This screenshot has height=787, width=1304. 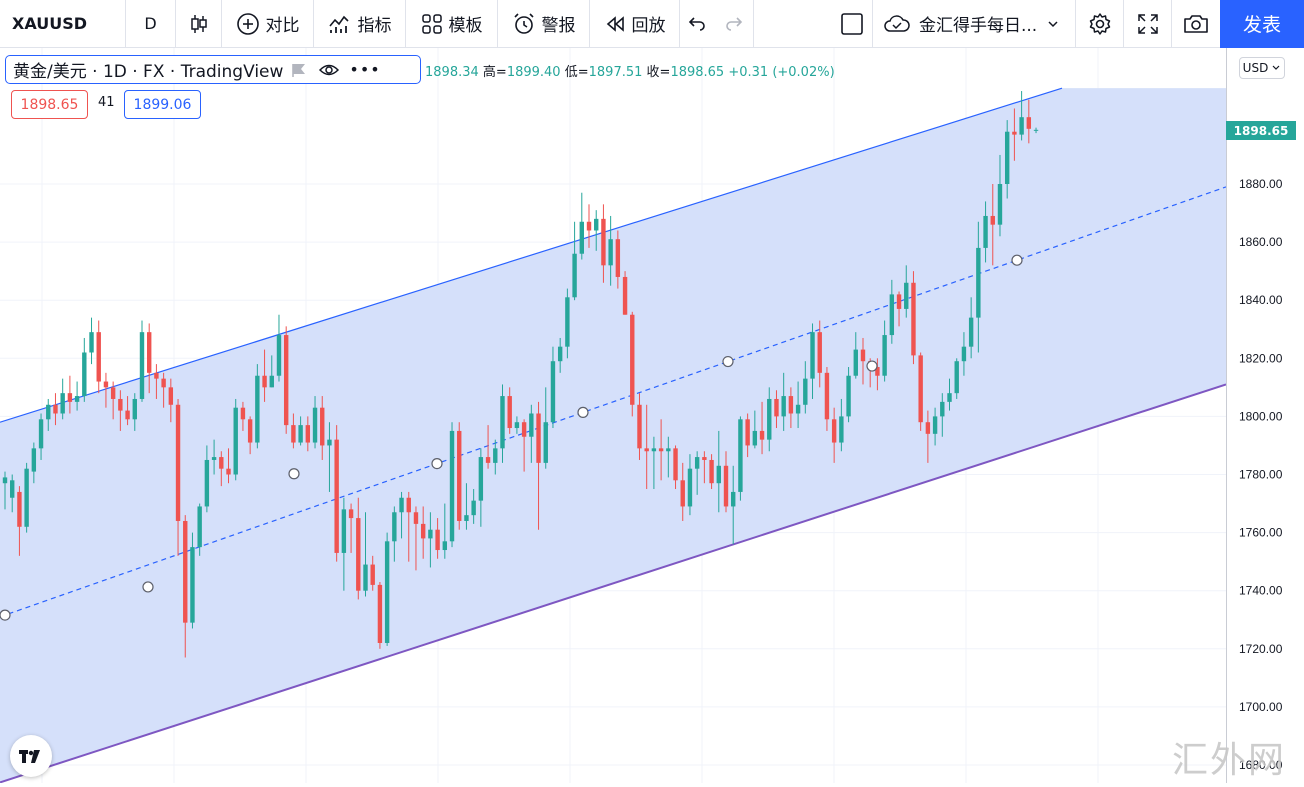 I want to click on rewind-icon, so click(x=615, y=23).